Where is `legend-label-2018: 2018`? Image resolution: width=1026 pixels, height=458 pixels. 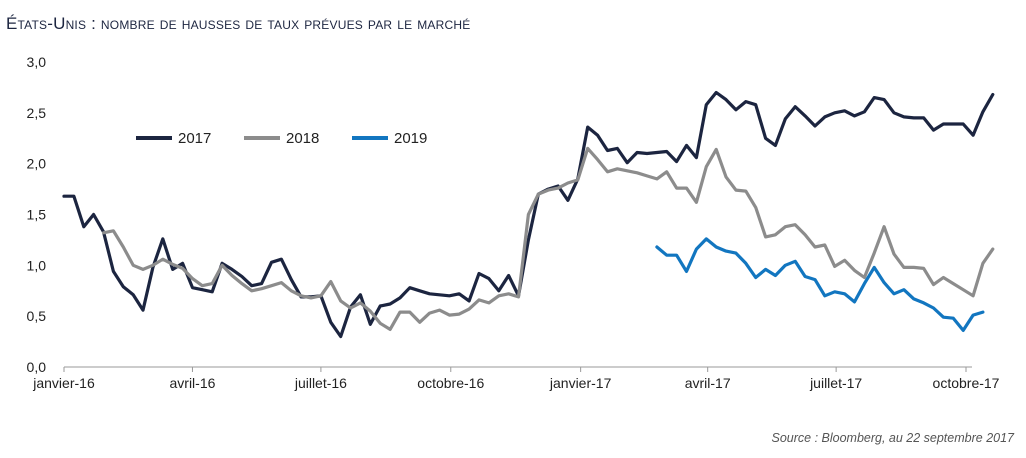 legend-label-2018: 2018 is located at coordinates (302, 138).